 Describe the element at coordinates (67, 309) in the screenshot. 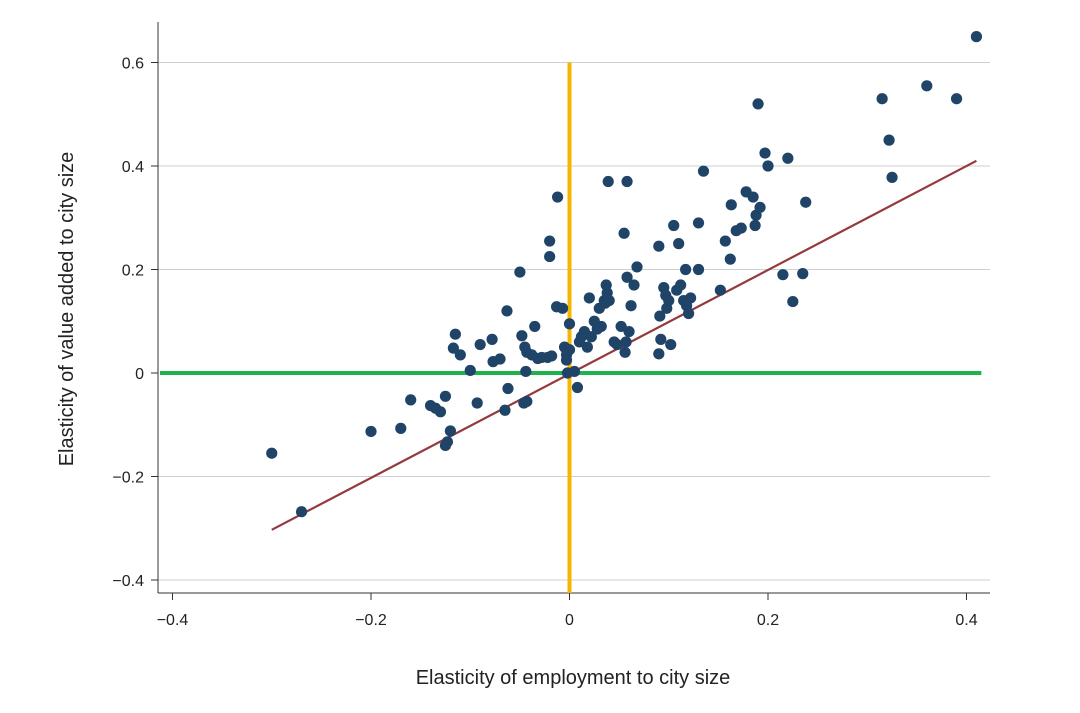

I see `y-axis-title: Elasticity of value added to city size` at that location.